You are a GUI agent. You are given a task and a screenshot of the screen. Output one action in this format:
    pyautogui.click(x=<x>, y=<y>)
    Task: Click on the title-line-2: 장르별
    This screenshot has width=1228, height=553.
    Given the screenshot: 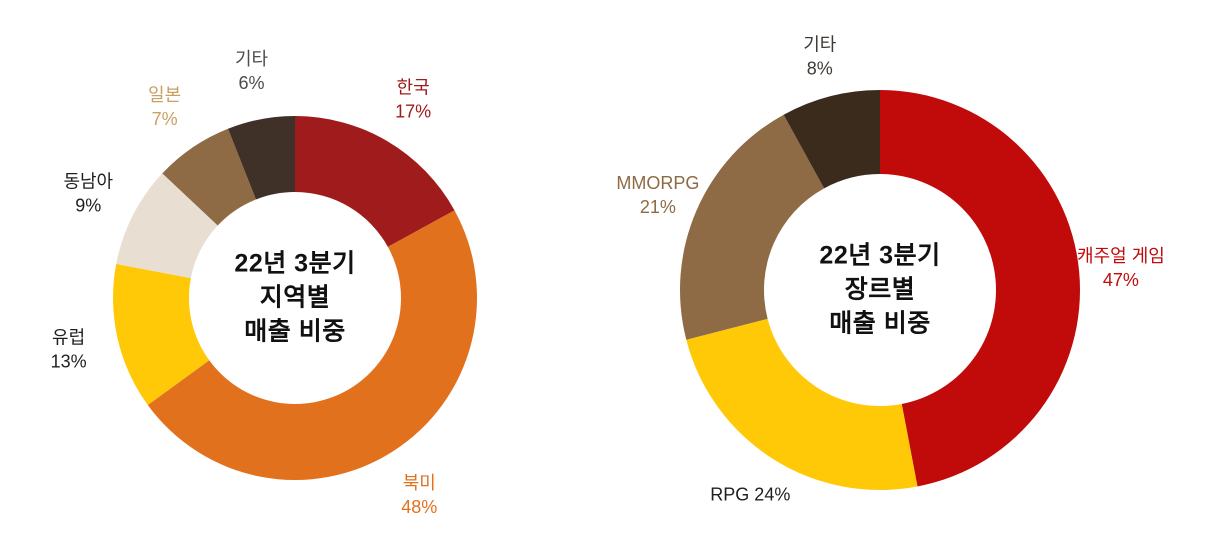 What is the action you would take?
    pyautogui.click(x=880, y=289)
    